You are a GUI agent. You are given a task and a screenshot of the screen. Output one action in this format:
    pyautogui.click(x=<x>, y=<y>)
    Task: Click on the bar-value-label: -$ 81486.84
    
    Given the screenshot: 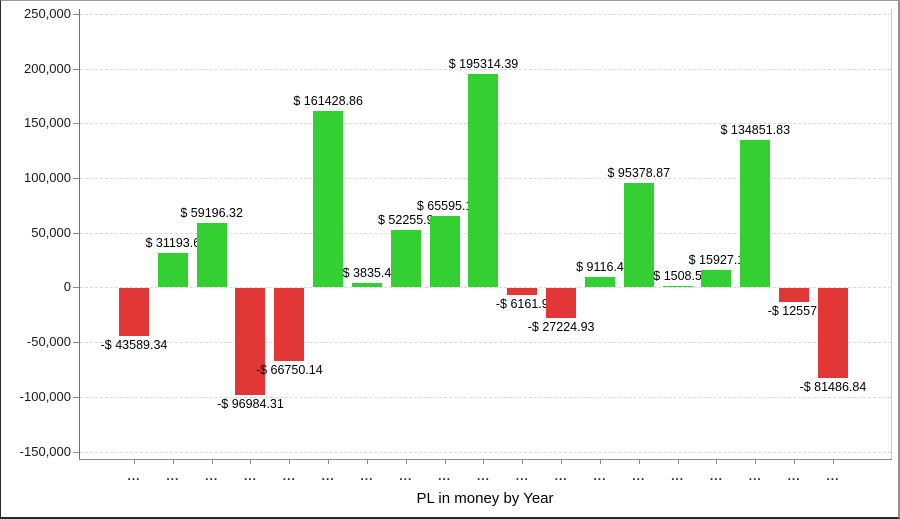 What is the action you would take?
    pyautogui.click(x=833, y=386)
    